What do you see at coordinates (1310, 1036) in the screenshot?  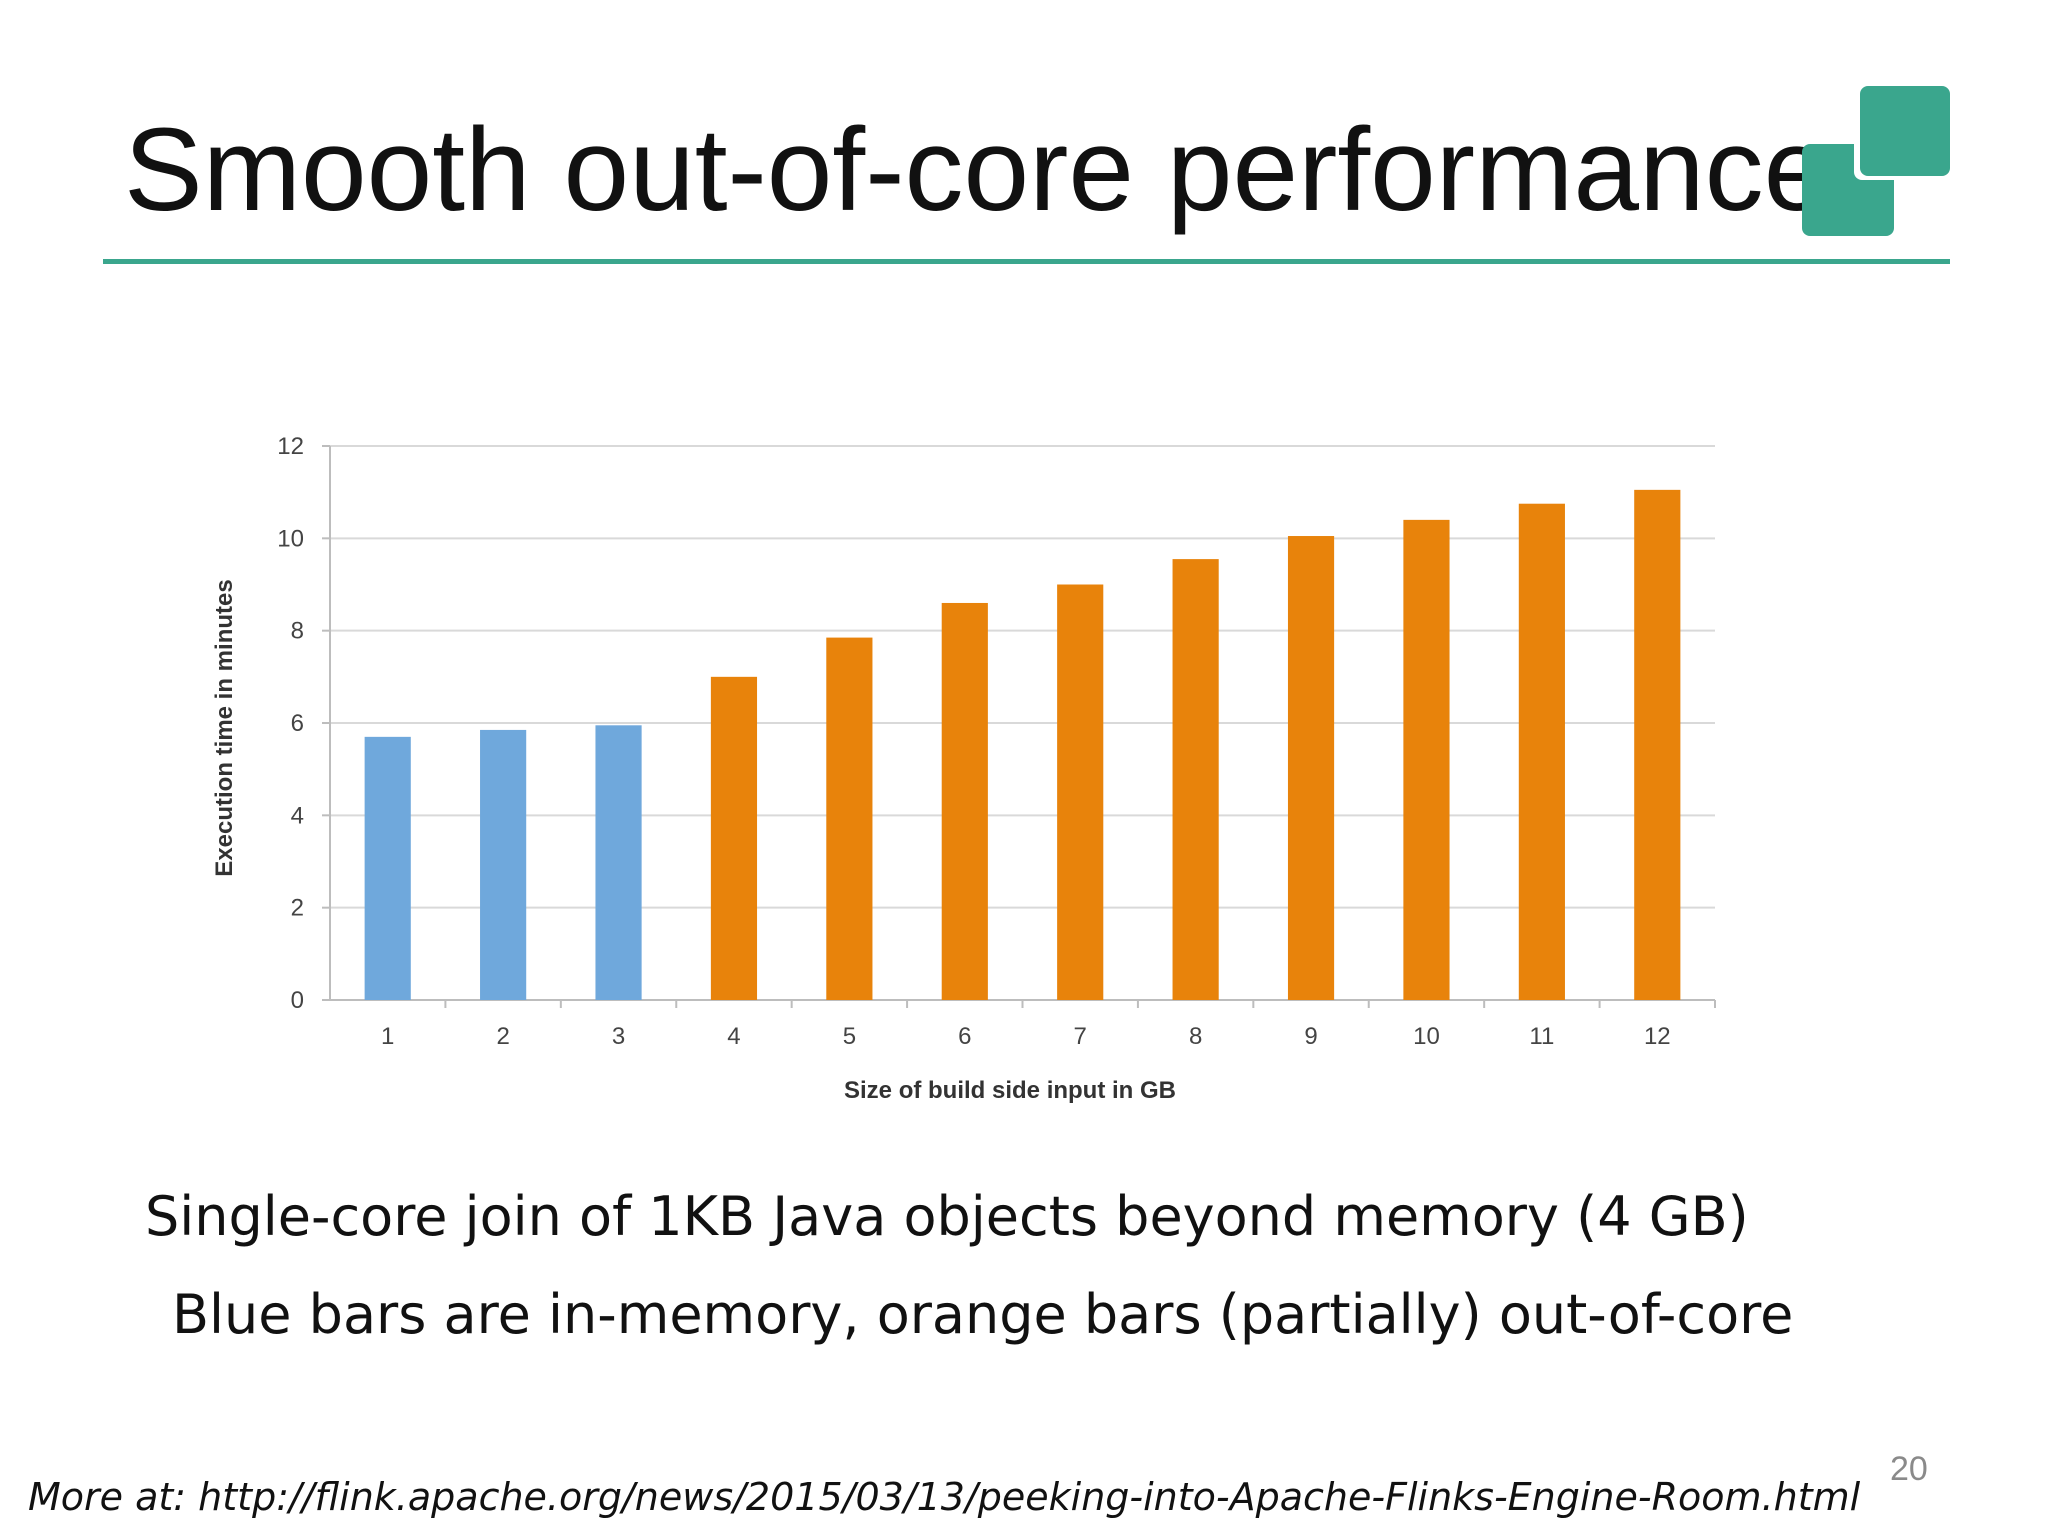 I see `x-tick-label: 9` at bounding box center [1310, 1036].